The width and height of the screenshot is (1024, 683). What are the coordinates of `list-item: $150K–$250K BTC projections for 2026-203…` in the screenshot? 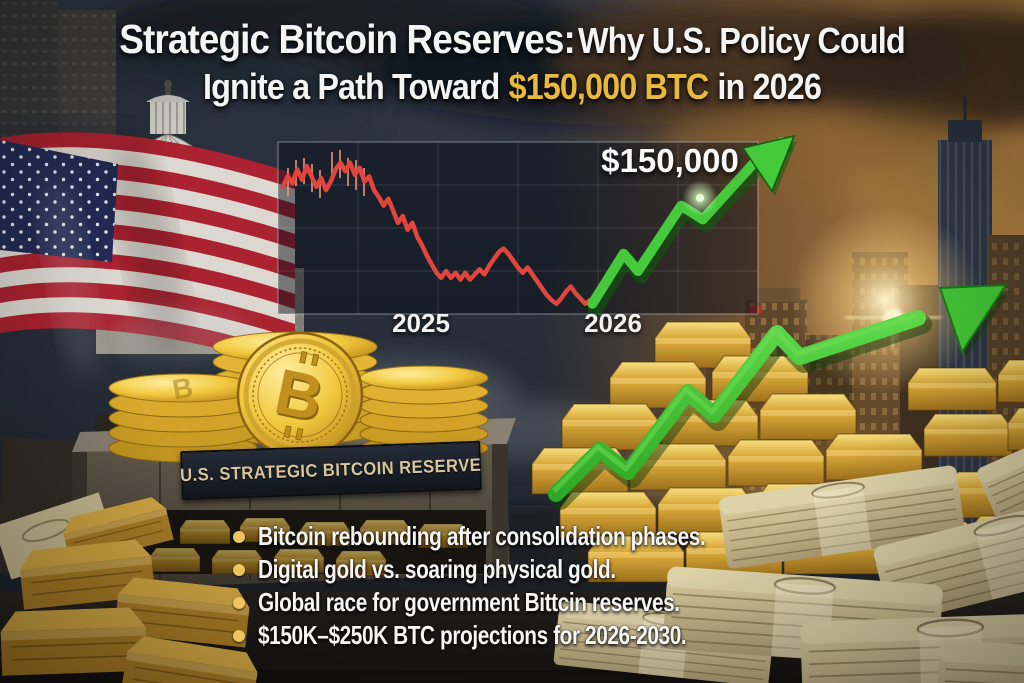 It's located at (525, 635).